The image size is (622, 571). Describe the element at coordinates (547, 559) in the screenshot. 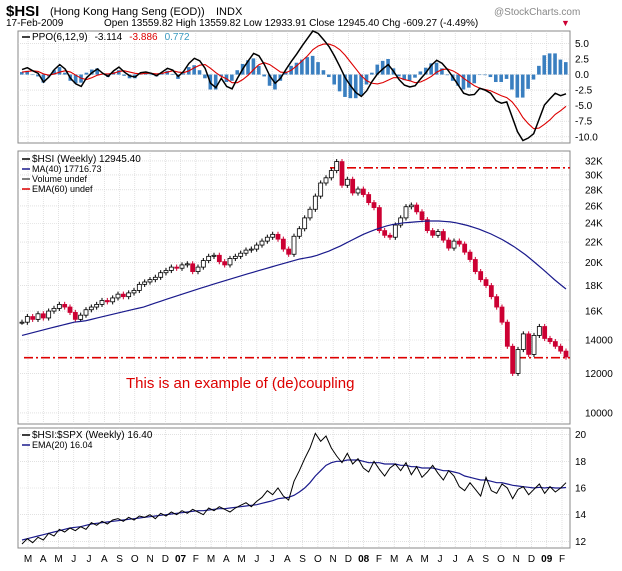

I see `xaxis-month-label: 09` at that location.